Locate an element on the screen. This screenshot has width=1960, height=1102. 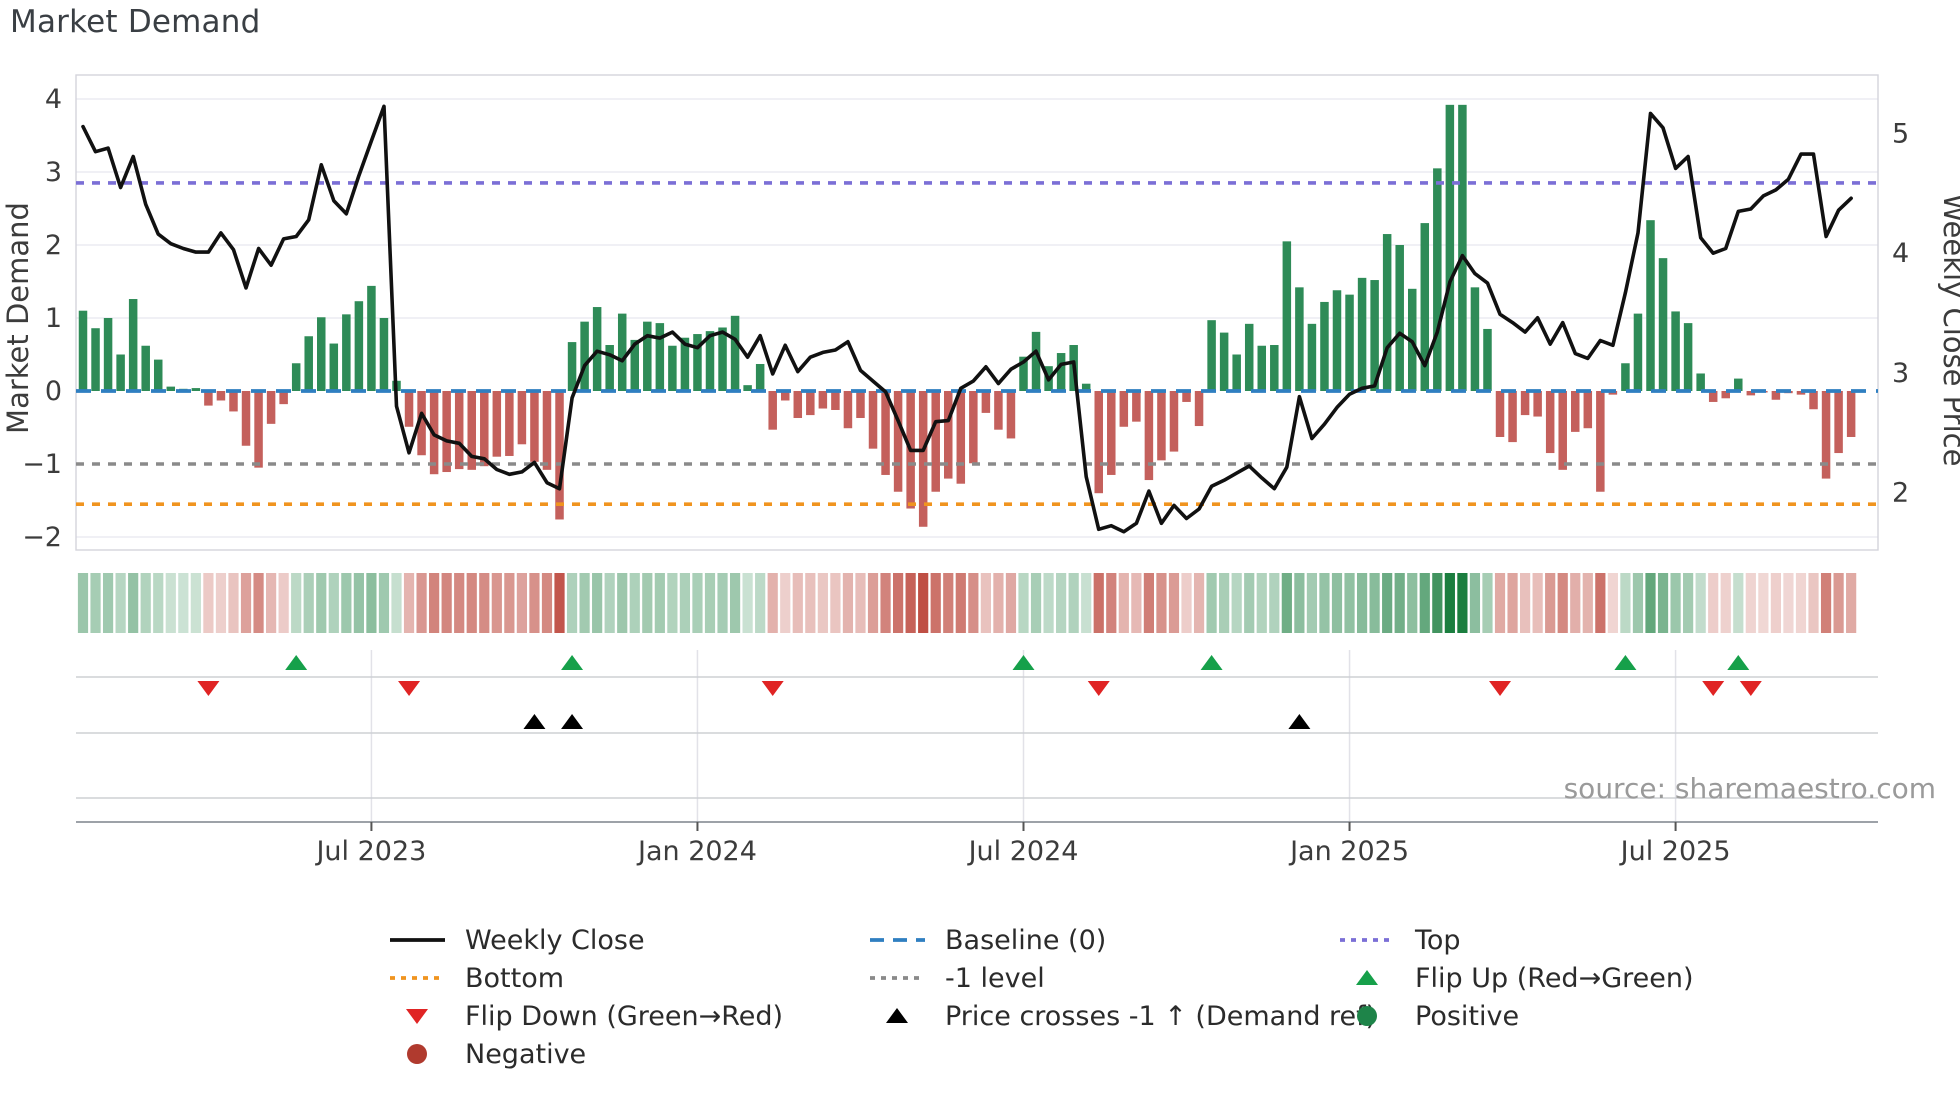
marker-triangle-down-icon is located at coordinates (772, 688).